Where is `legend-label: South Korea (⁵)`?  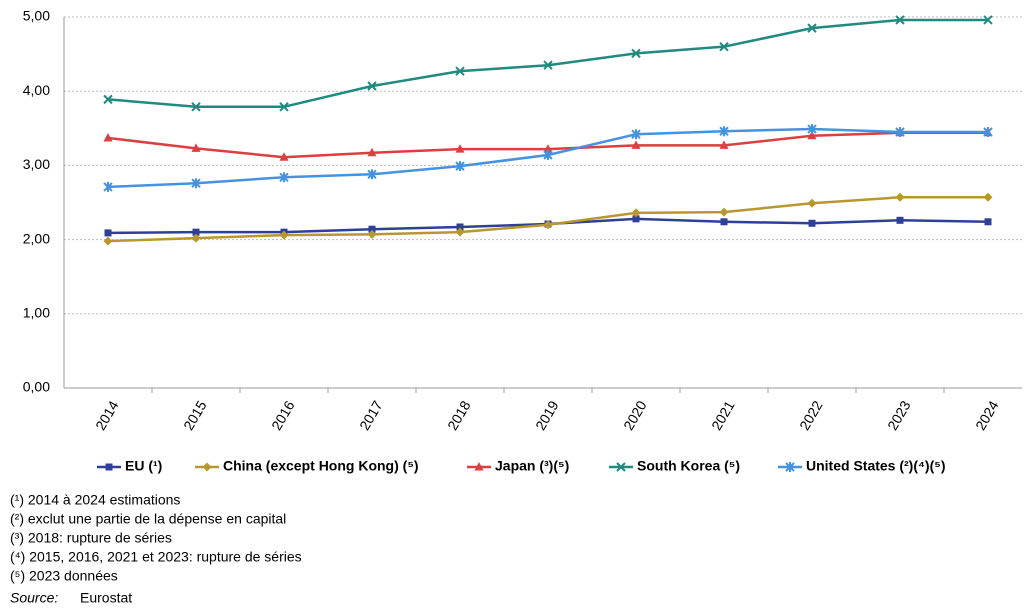
legend-label: South Korea (⁵) is located at coordinates (688, 466).